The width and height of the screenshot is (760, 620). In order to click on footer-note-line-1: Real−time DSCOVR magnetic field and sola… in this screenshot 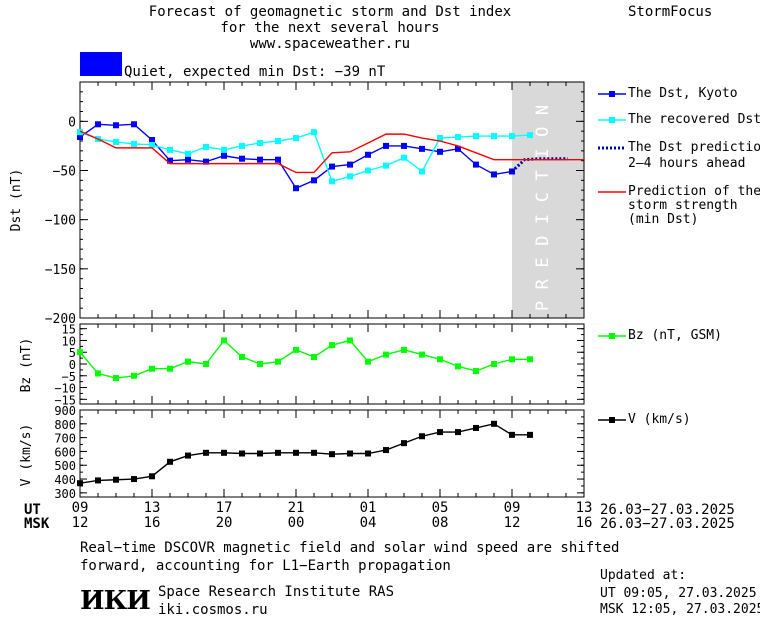, I will do `click(350, 548)`.